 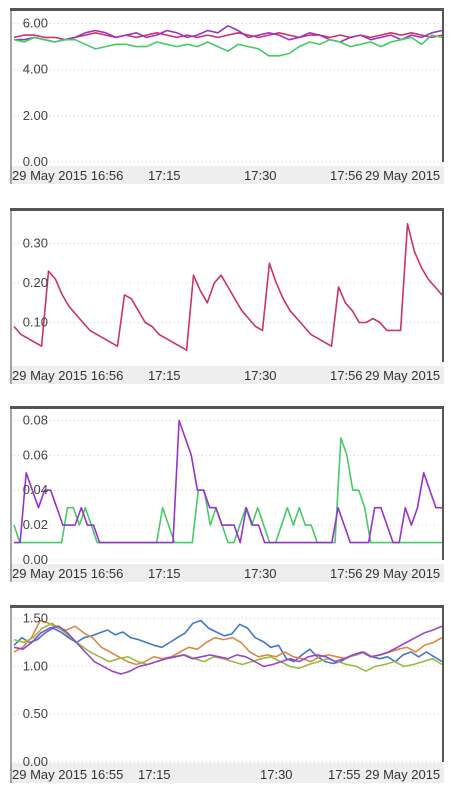 What do you see at coordinates (35, 454) in the screenshot?
I see `y-tick-label: 0.06` at bounding box center [35, 454].